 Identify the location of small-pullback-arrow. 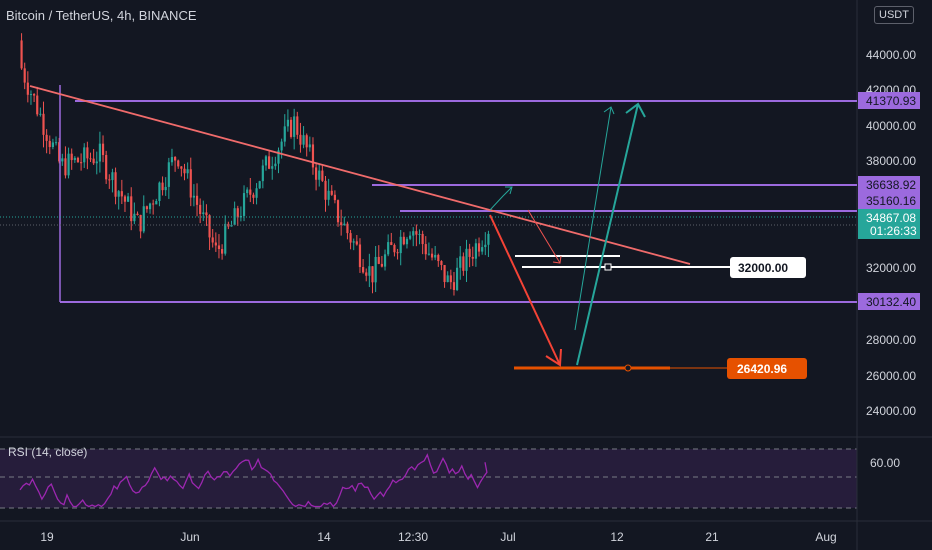
(544, 236).